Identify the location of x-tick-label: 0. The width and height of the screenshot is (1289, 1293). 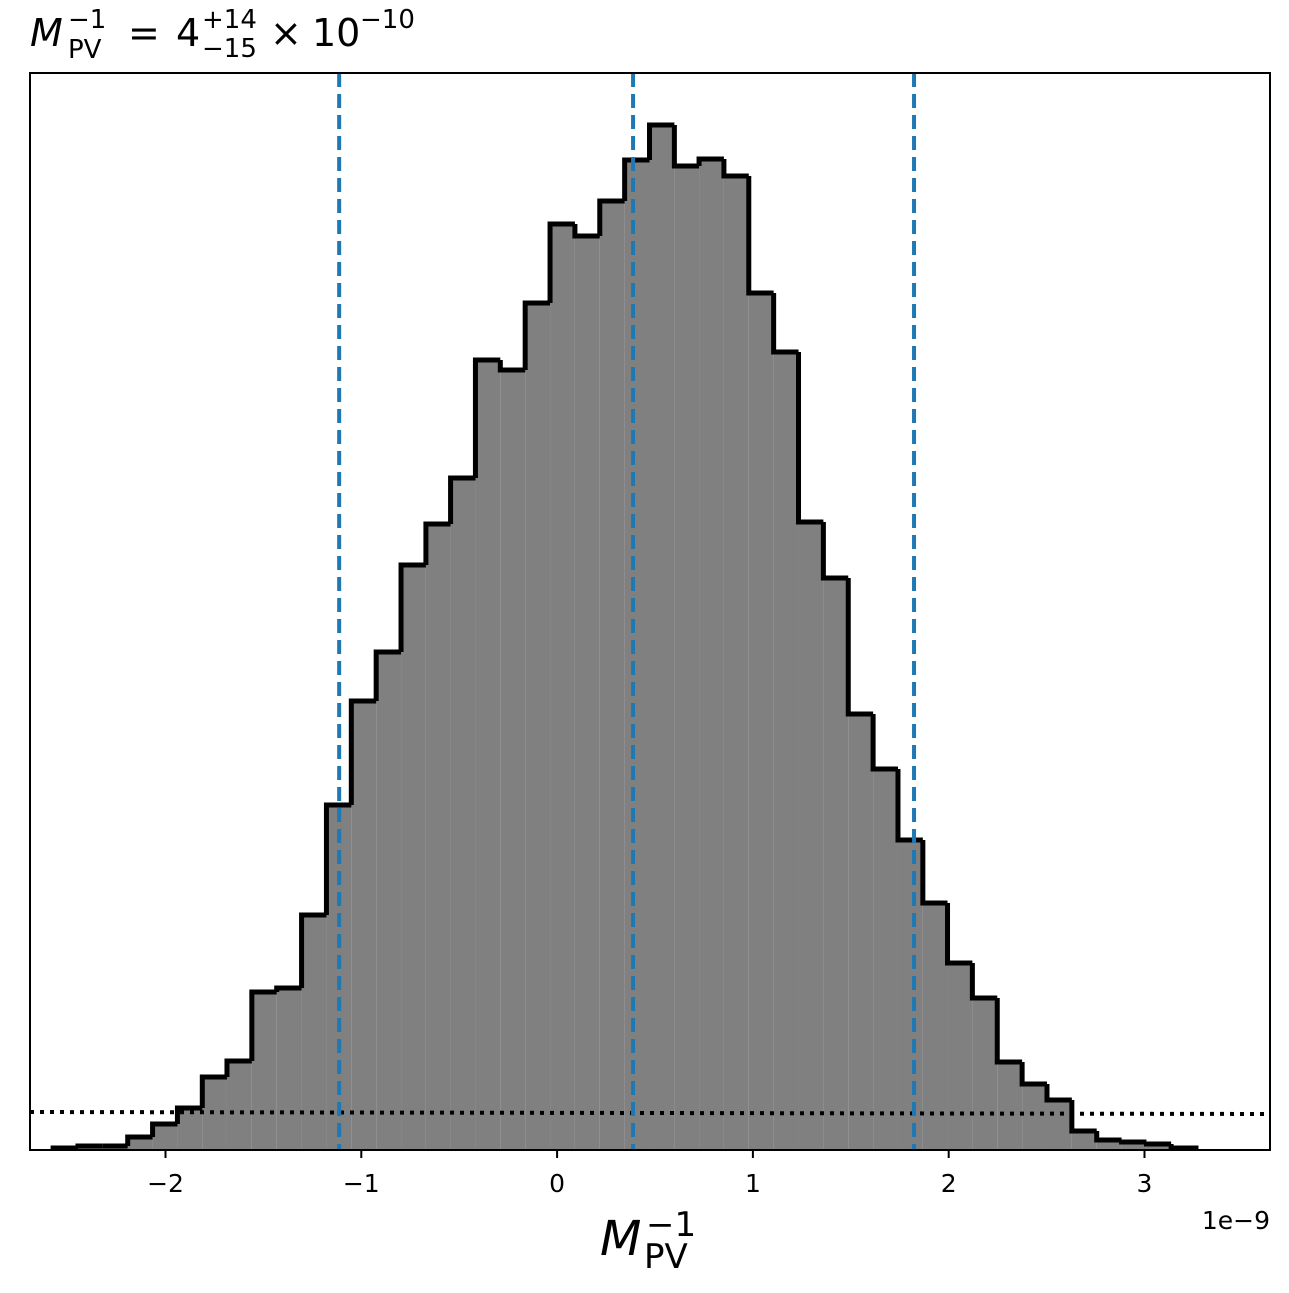
(557, 1183).